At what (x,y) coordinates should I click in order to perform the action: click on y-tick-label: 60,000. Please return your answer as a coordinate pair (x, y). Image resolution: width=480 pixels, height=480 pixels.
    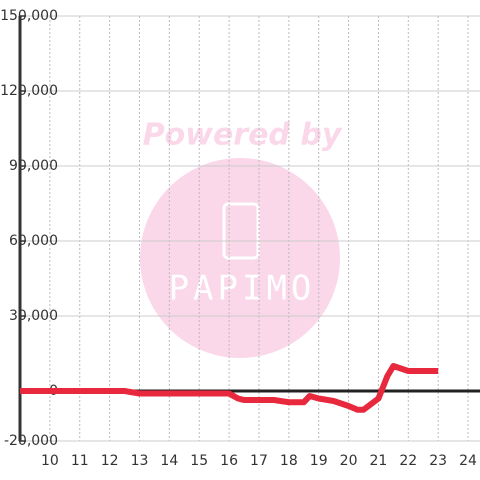
    Looking at the image, I should click on (33, 241).